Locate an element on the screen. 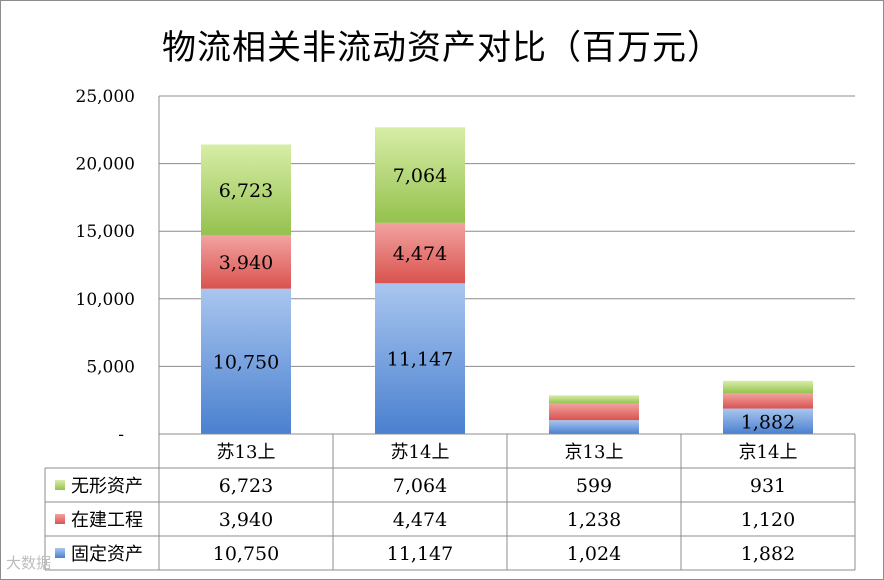  legend-label: 无形资产 is located at coordinates (107, 486).